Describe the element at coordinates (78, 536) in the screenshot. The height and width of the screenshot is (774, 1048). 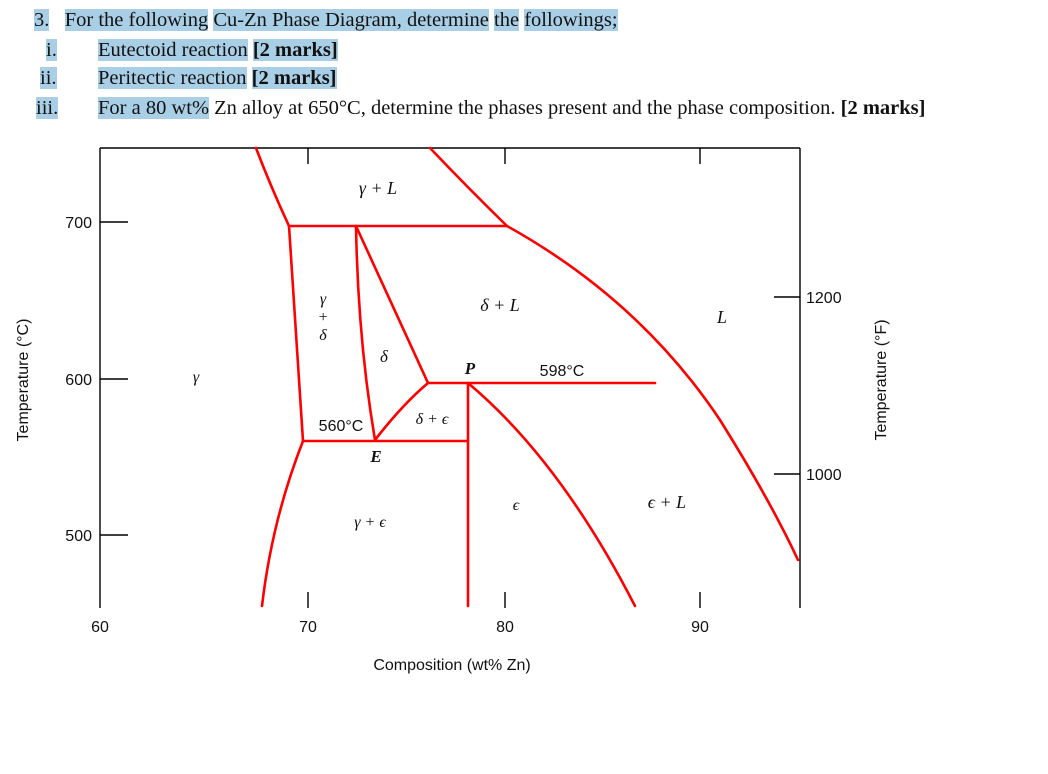
I see `y-tick-500: 500` at that location.